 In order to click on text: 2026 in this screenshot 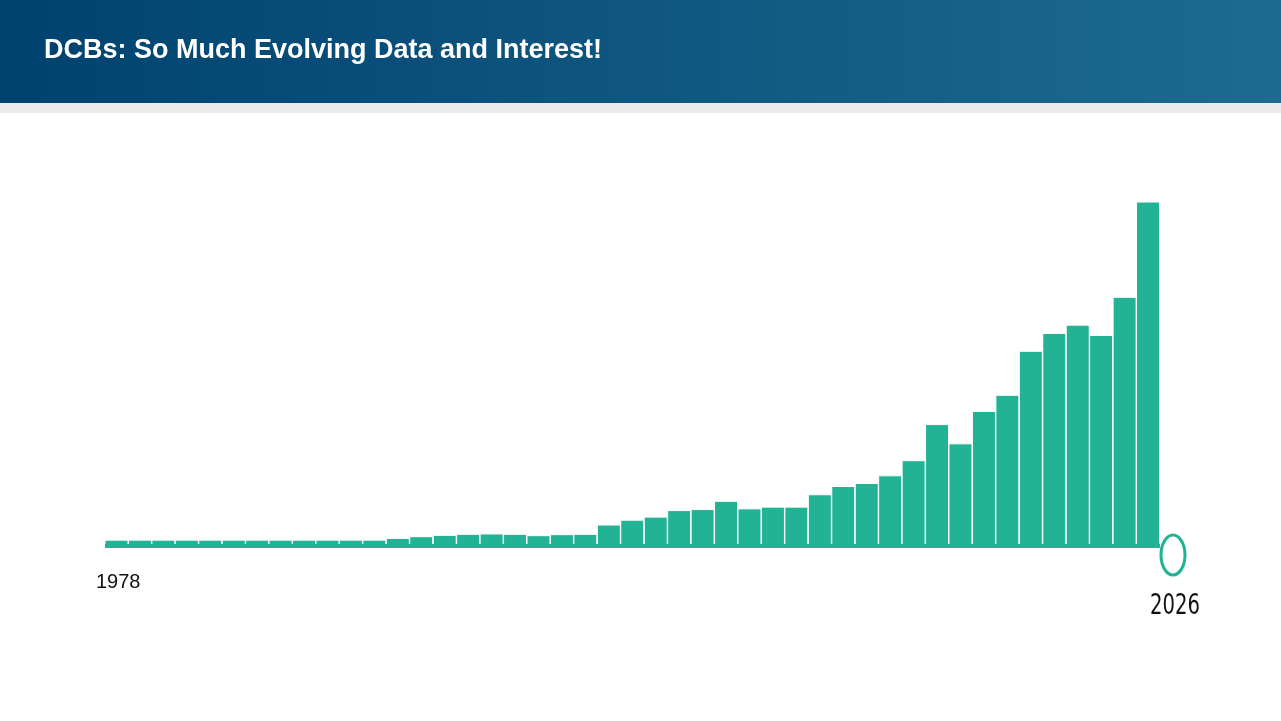, I will do `click(1175, 604)`.